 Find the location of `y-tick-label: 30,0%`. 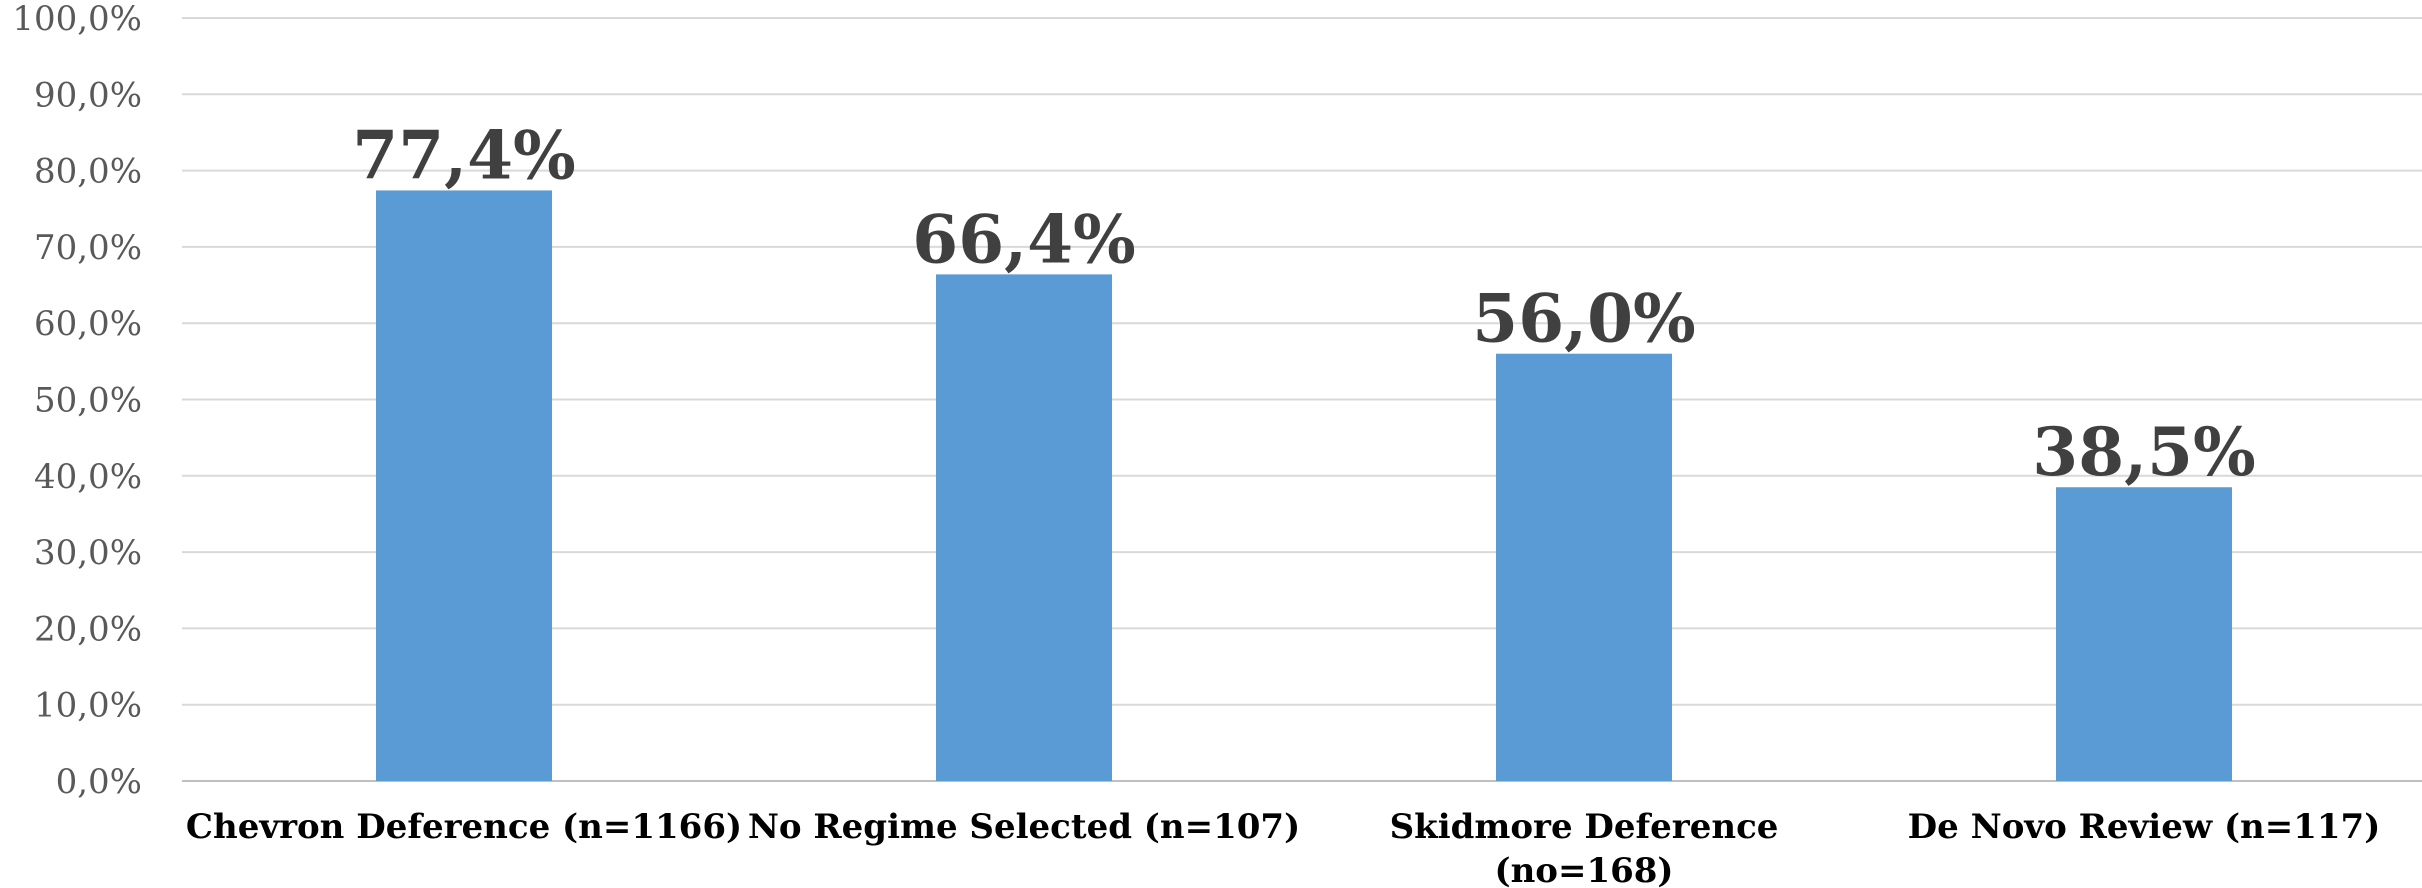

y-tick-label: 30,0% is located at coordinates (88, 553).